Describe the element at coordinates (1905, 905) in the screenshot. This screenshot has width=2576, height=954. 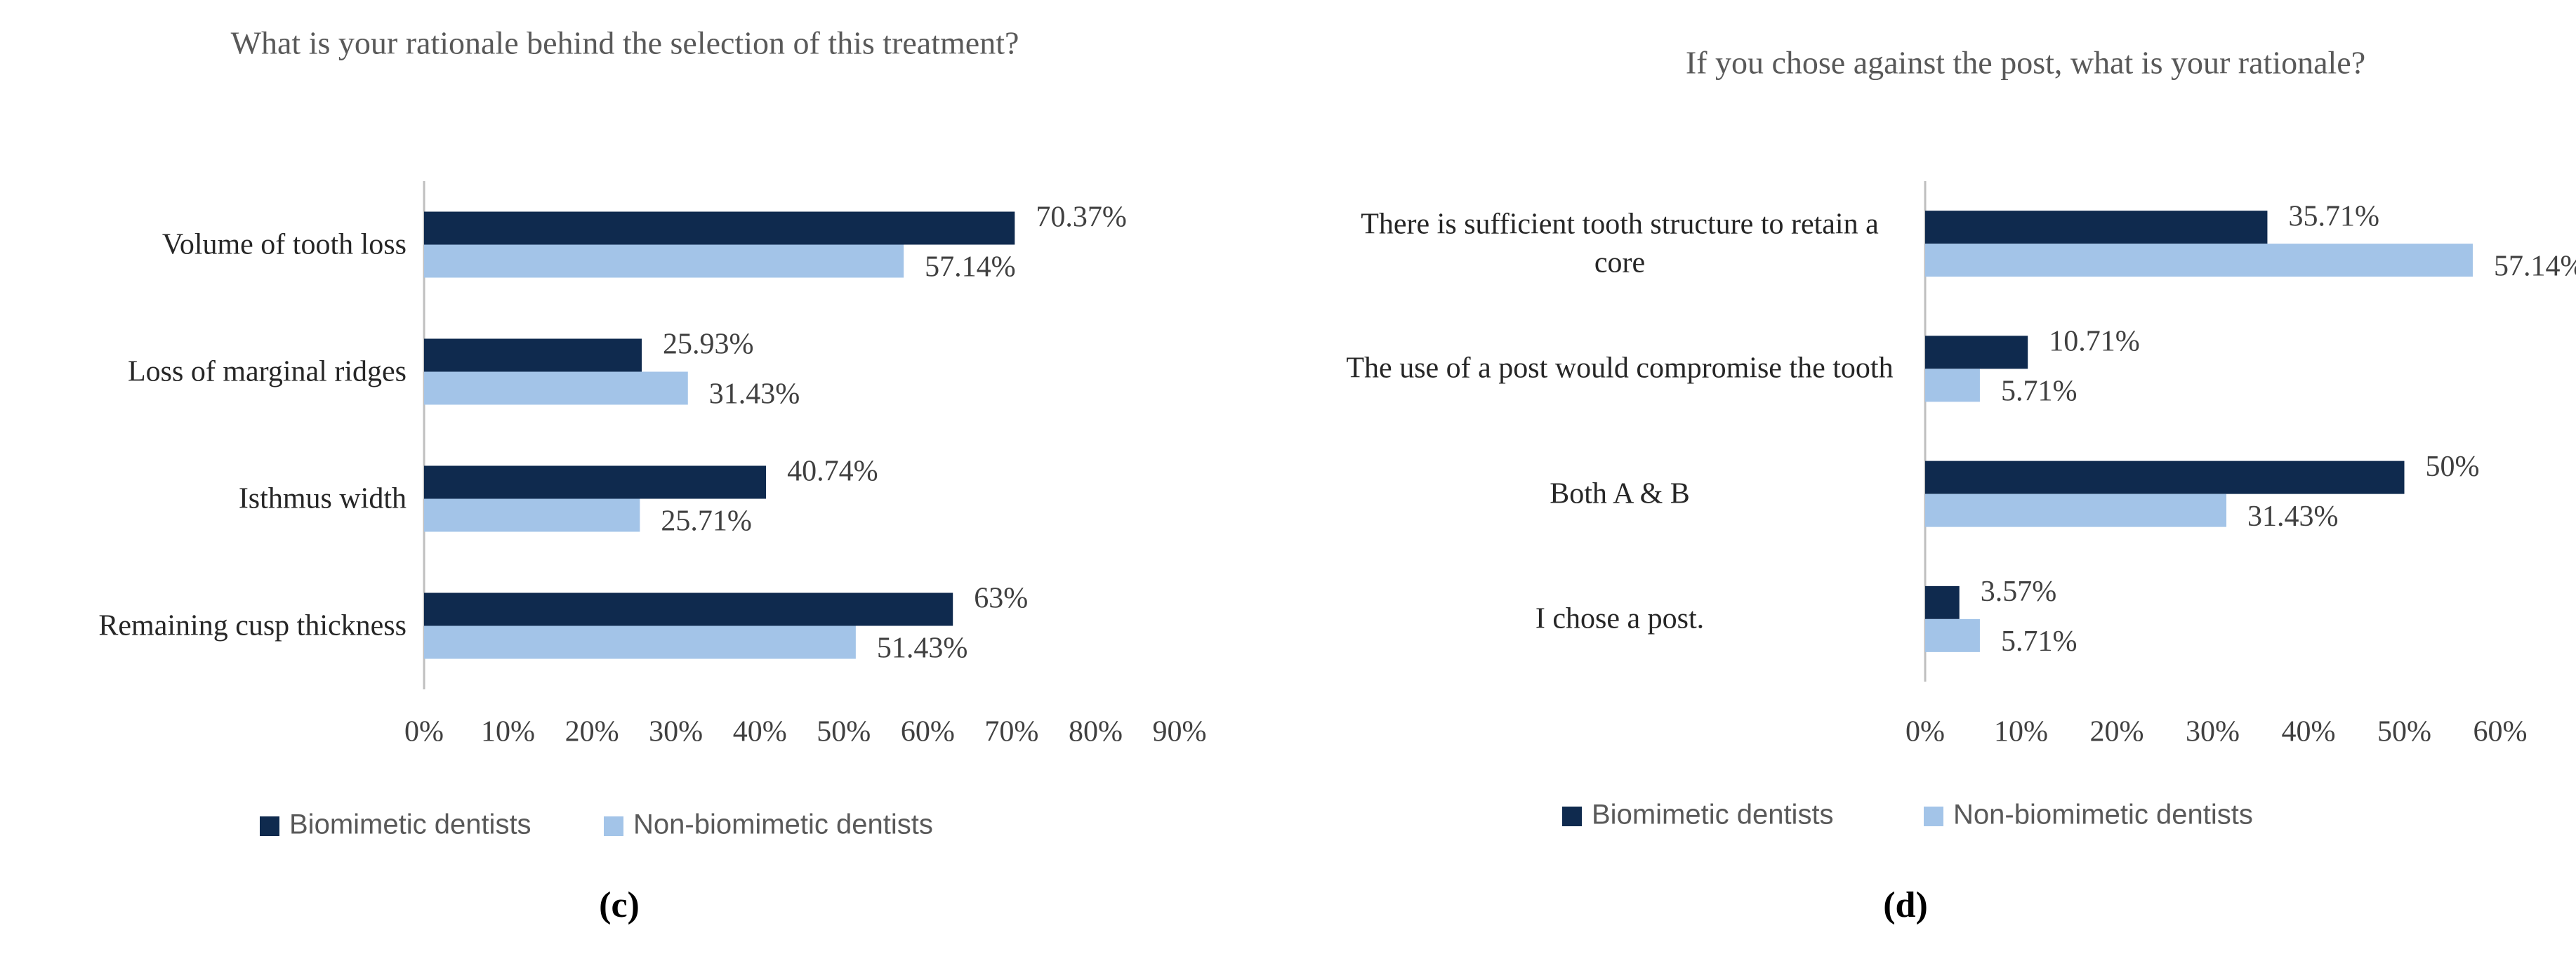
I see `caption: (d)` at that location.